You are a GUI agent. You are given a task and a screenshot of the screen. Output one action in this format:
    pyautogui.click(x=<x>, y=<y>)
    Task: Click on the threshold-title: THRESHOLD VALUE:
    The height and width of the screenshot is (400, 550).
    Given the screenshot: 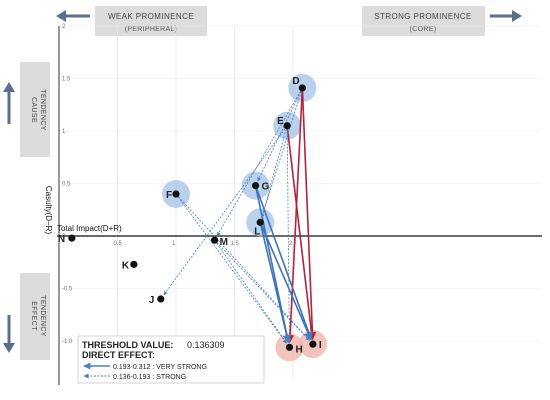 What is the action you would take?
    pyautogui.click(x=127, y=345)
    